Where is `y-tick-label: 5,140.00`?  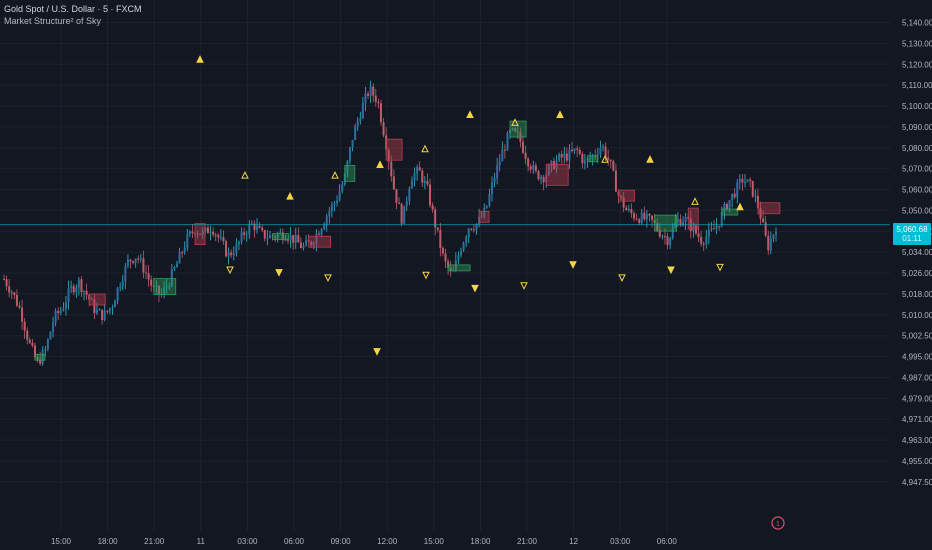
y-tick-label: 5,140.00 is located at coordinates (917, 23).